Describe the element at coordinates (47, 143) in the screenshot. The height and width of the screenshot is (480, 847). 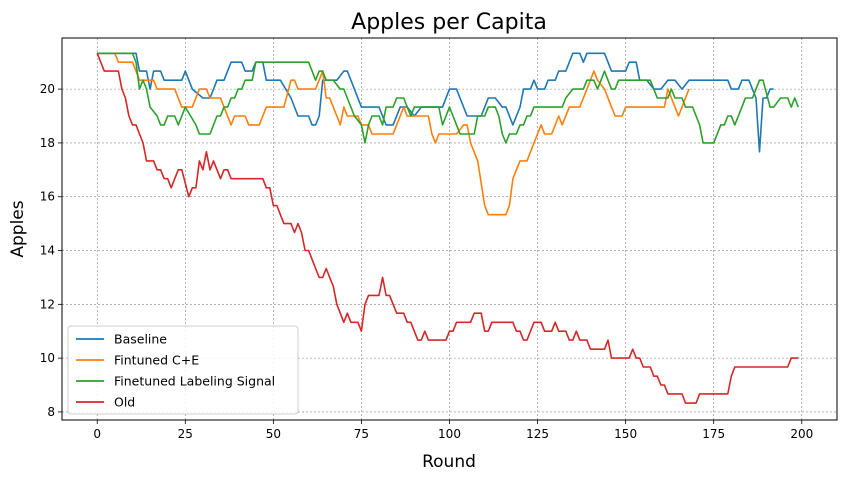
I see `y-tick-label: 18` at that location.